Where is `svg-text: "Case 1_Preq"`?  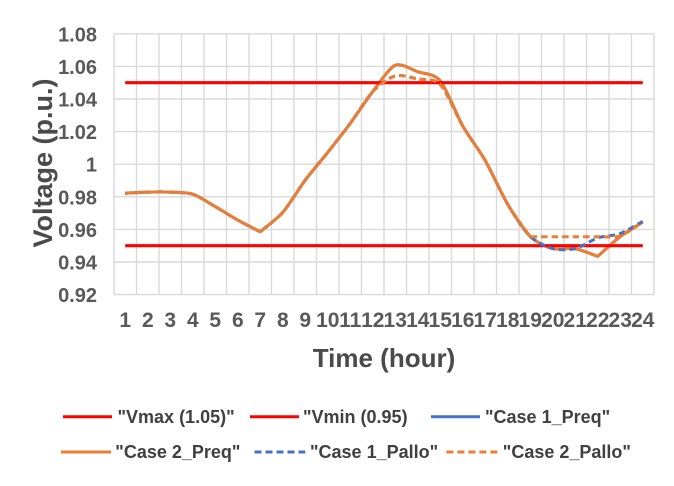
svg-text: "Case 1_Preq" is located at coordinates (547, 417).